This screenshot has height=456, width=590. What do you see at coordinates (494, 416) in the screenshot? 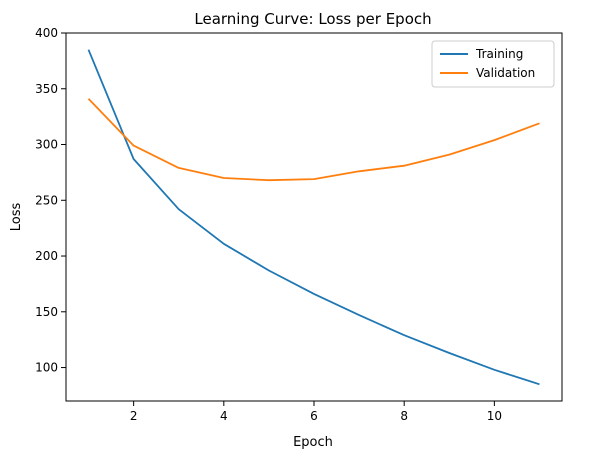
I see `x-tick-label: 10` at bounding box center [494, 416].